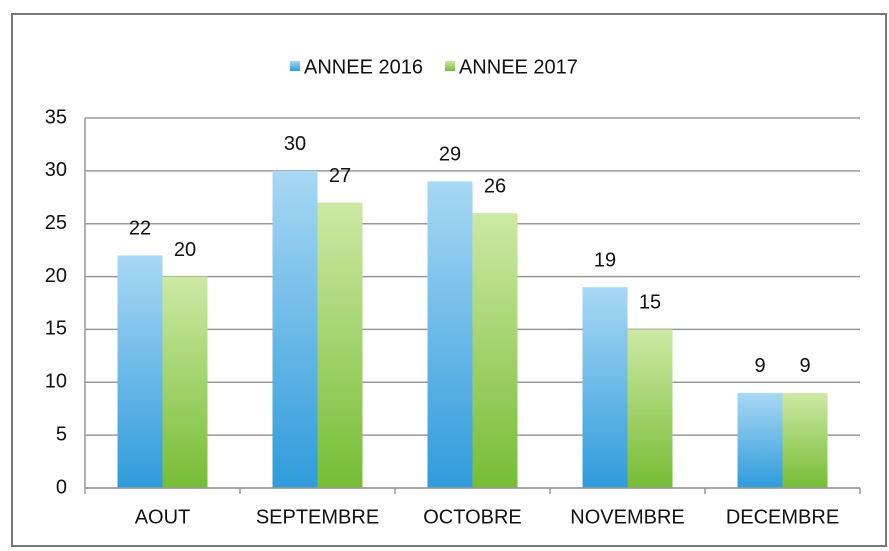  Describe the element at coordinates (56, 117) in the screenshot. I see `y-tick-label: 35` at that location.